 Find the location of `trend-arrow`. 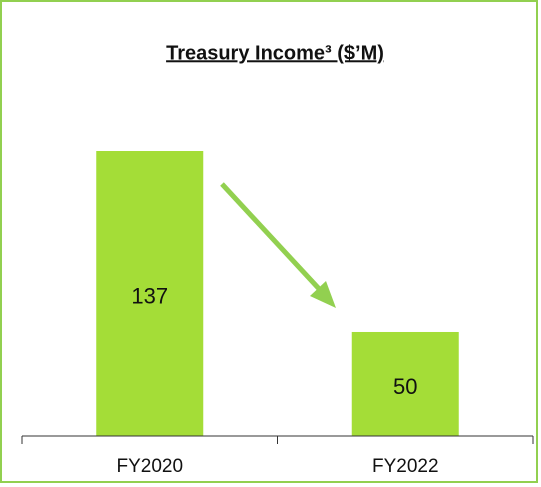

trend-arrow is located at coordinates (278, 245).